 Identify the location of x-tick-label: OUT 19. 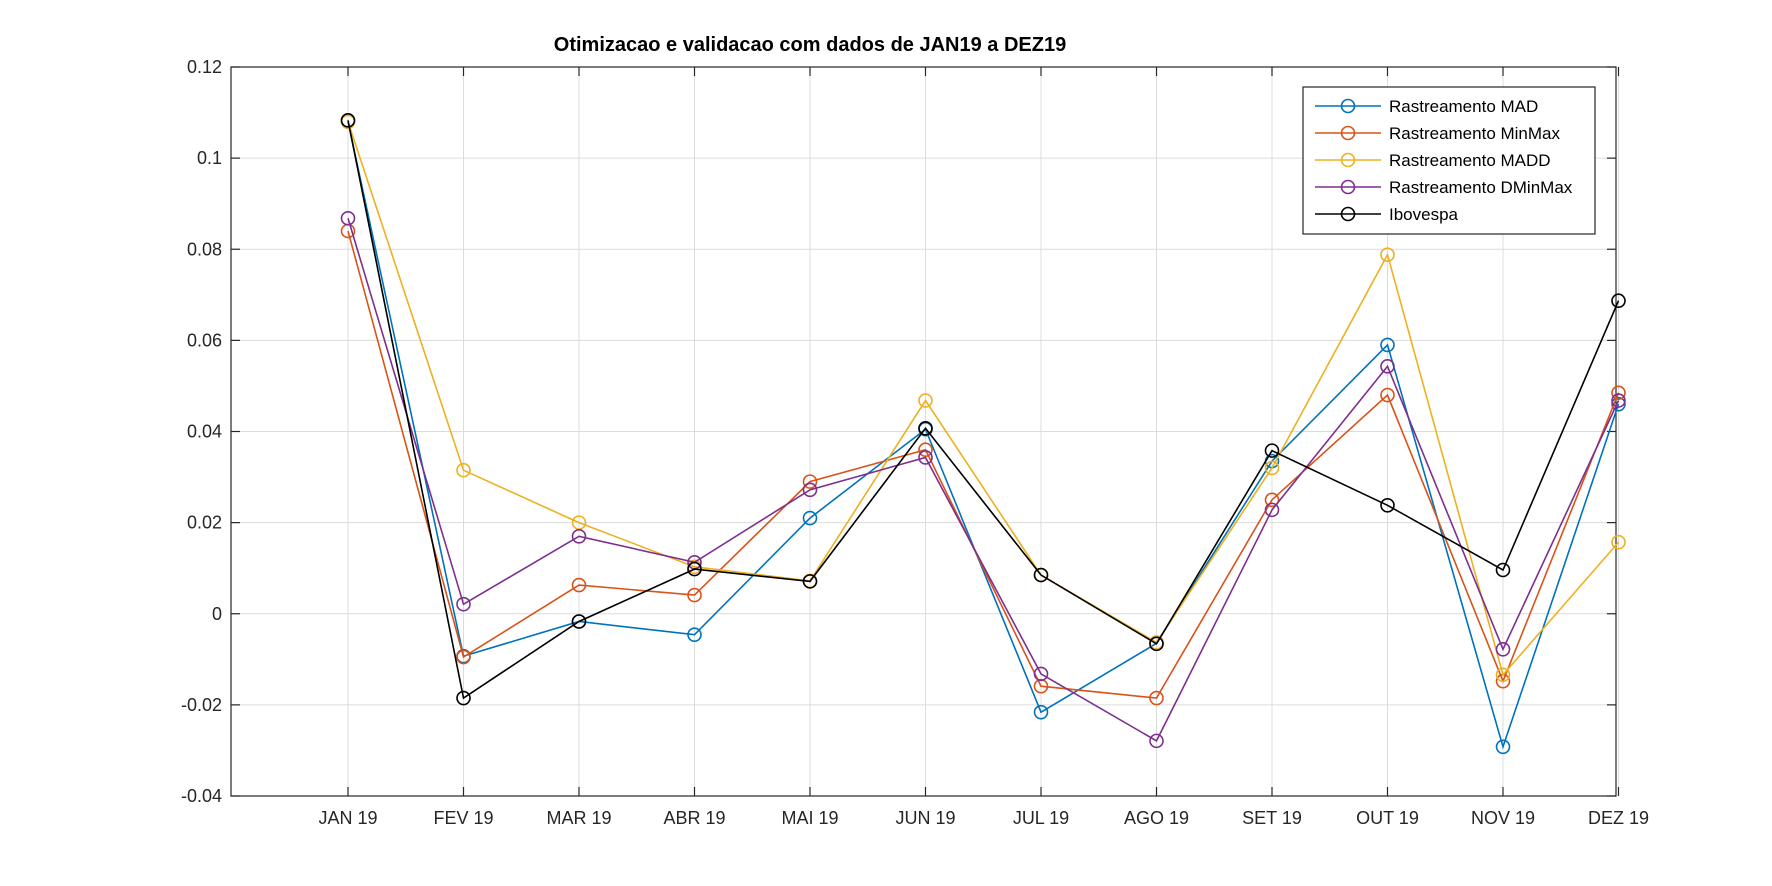
(1387, 818).